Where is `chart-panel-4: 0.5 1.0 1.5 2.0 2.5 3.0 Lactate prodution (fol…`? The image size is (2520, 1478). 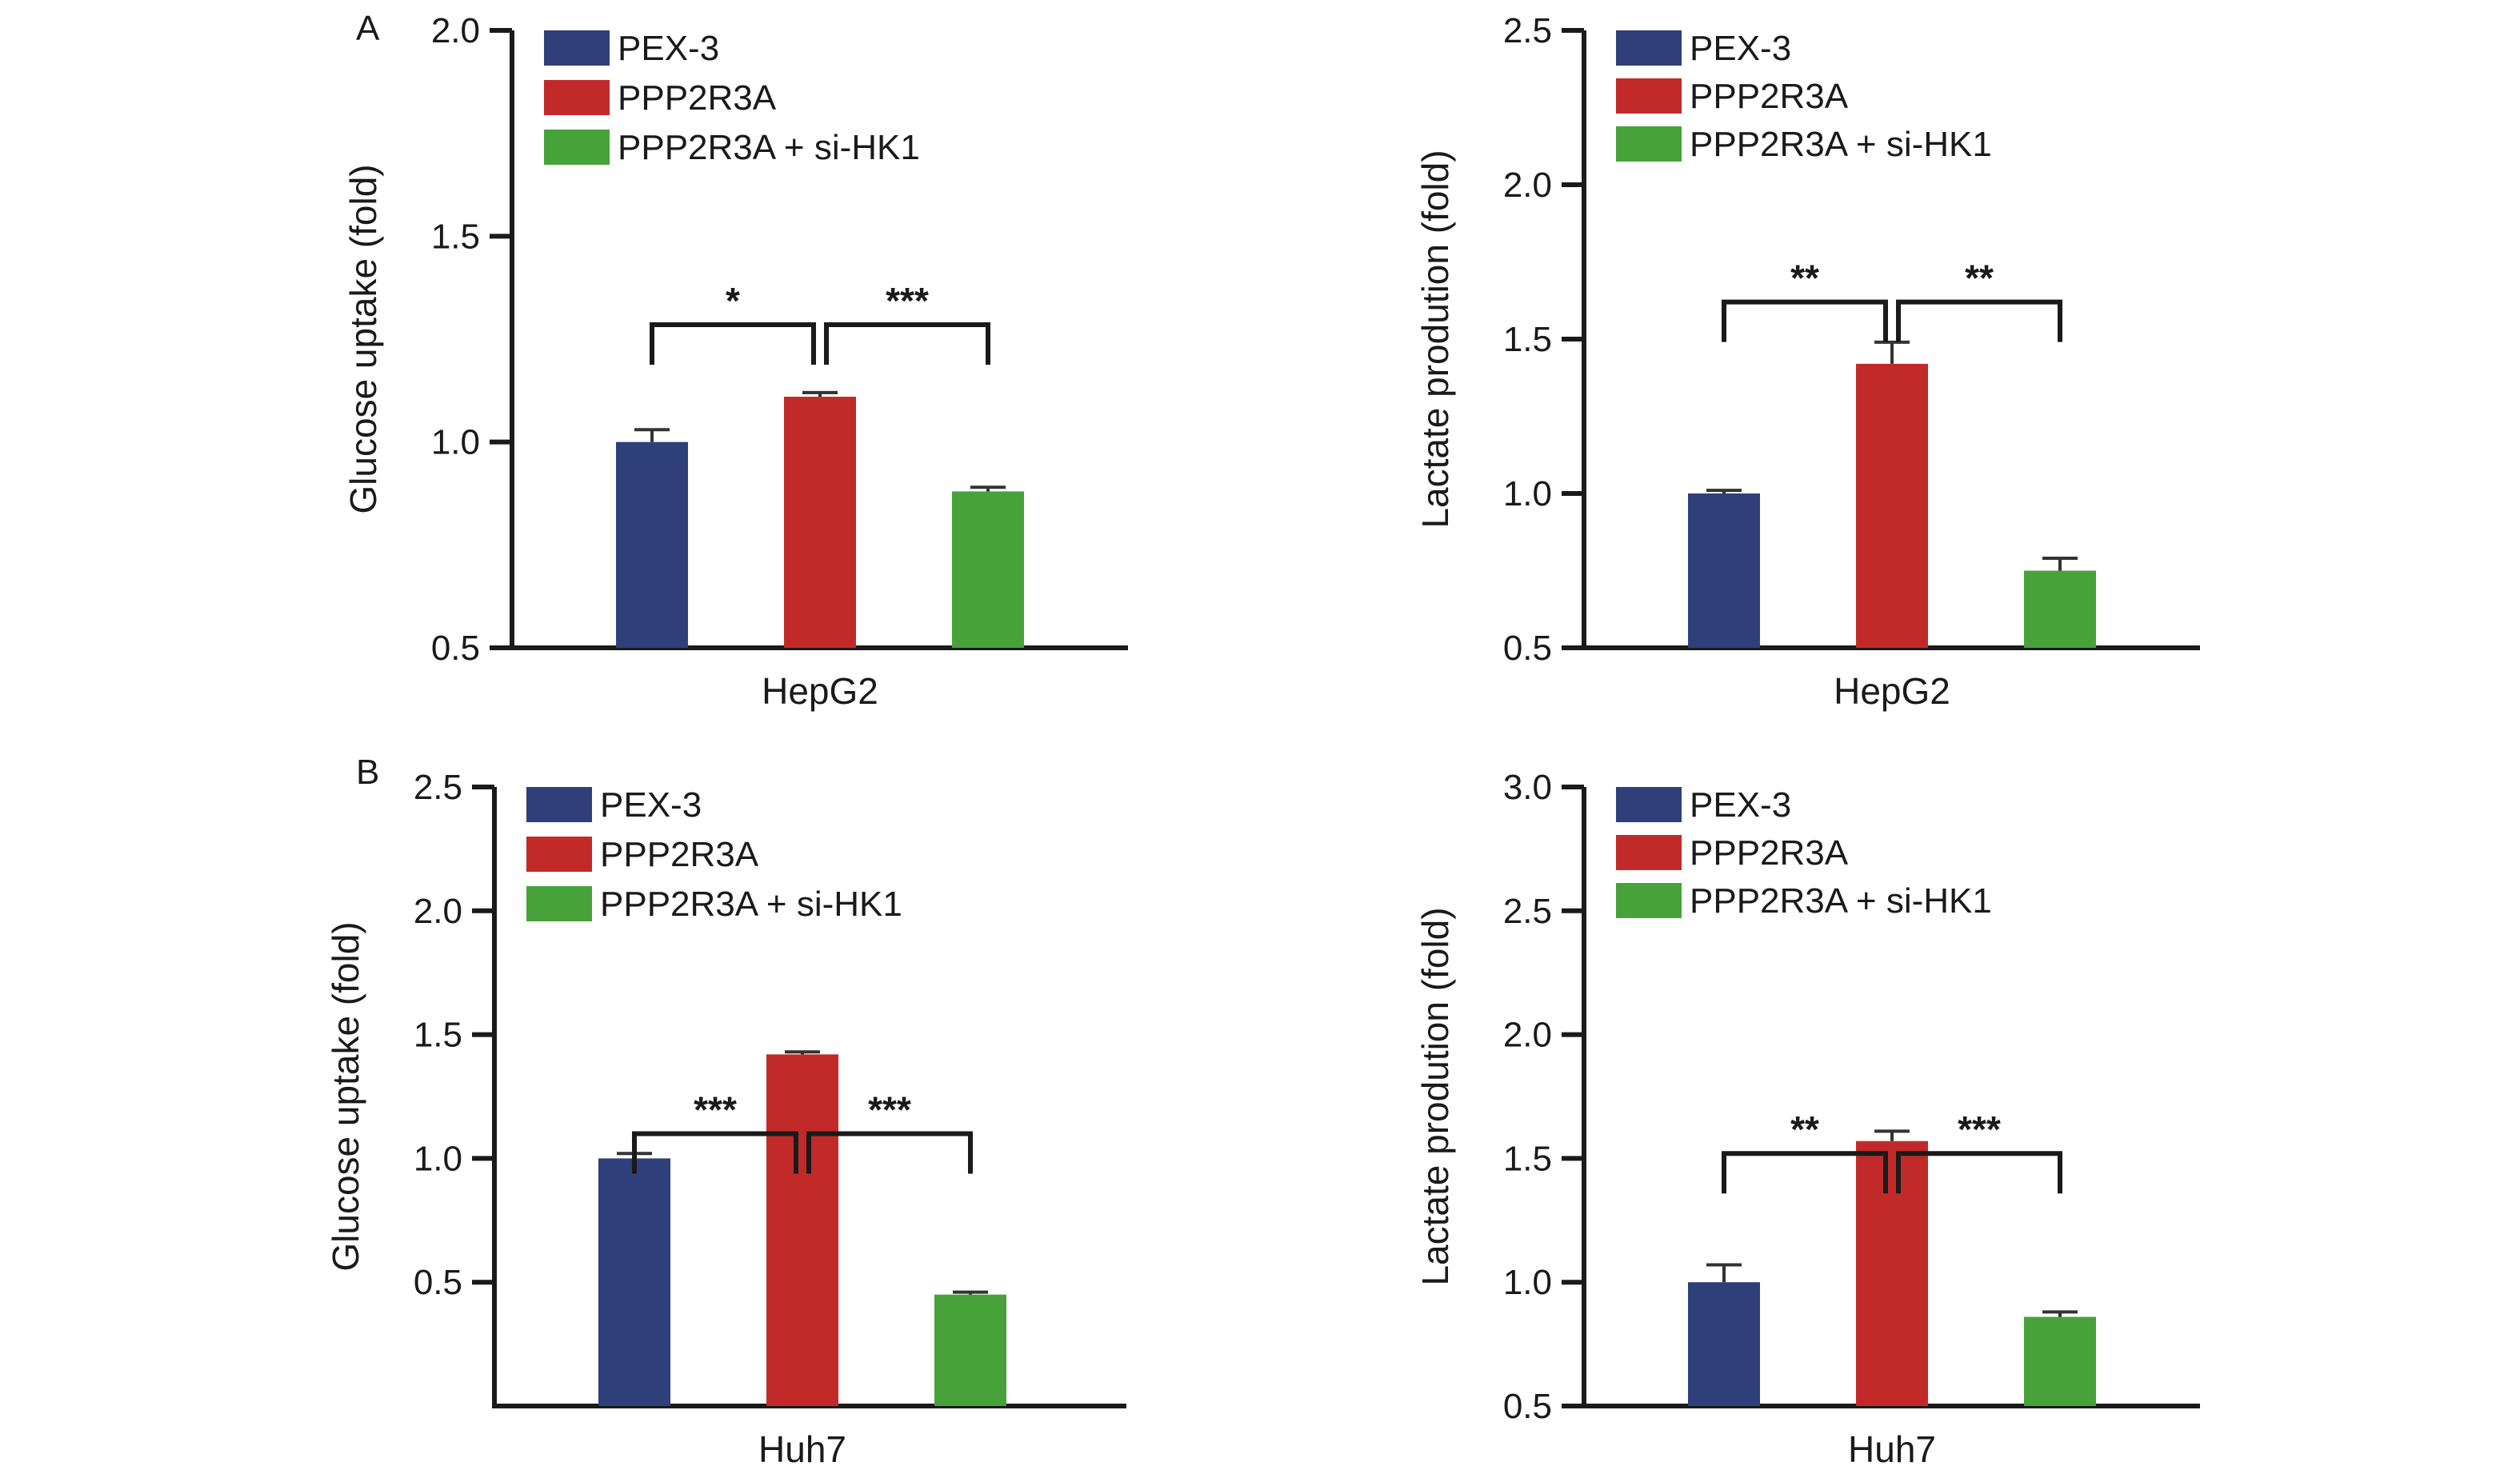
chart-panel-4: 0.5 1.0 1.5 2.0 2.5 3.0 Lactate prodution (fol… is located at coordinates (1807, 1119).